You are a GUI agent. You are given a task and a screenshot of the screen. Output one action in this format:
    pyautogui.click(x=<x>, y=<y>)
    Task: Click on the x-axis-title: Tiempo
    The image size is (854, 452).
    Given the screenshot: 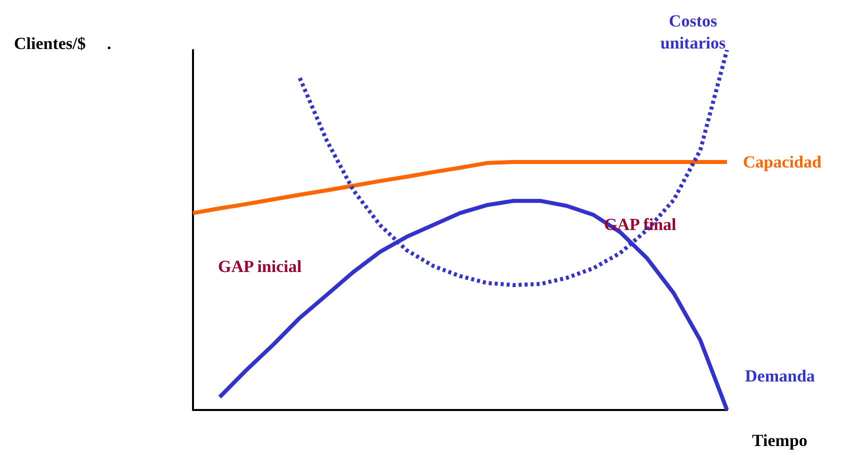 What is the action you would take?
    pyautogui.click(x=780, y=440)
    